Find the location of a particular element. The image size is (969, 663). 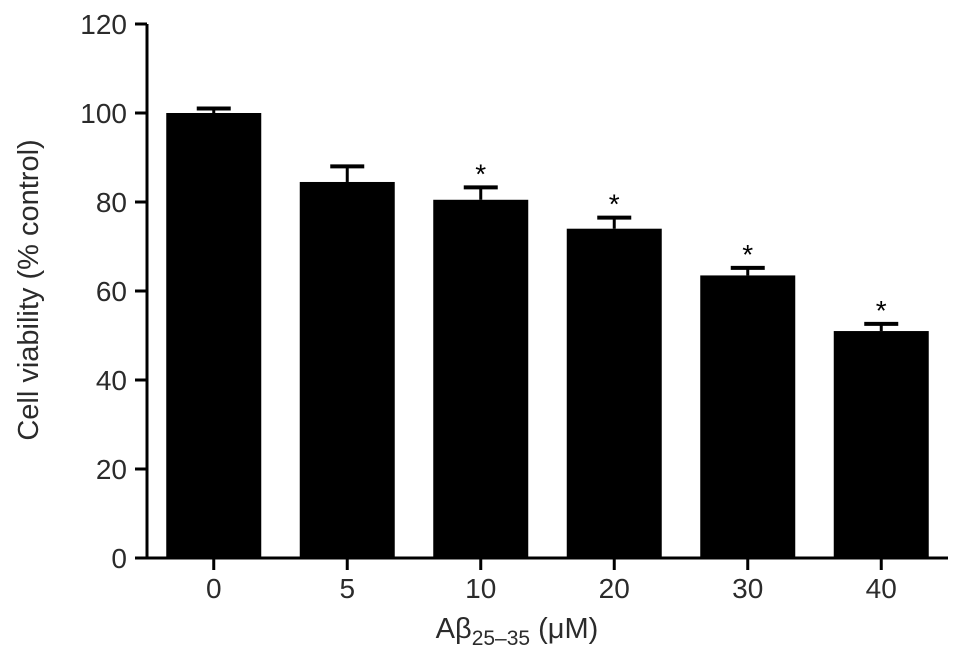

x-tick-label: 5 is located at coordinates (347, 588).